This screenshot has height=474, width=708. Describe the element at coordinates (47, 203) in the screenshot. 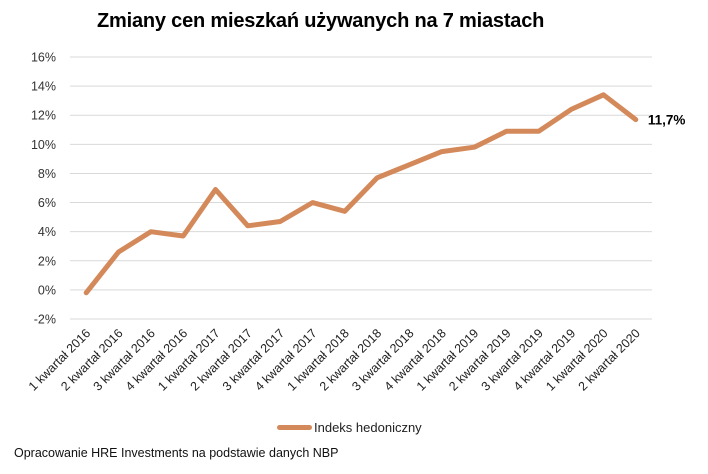

I see `y-tick-label: 6%` at that location.